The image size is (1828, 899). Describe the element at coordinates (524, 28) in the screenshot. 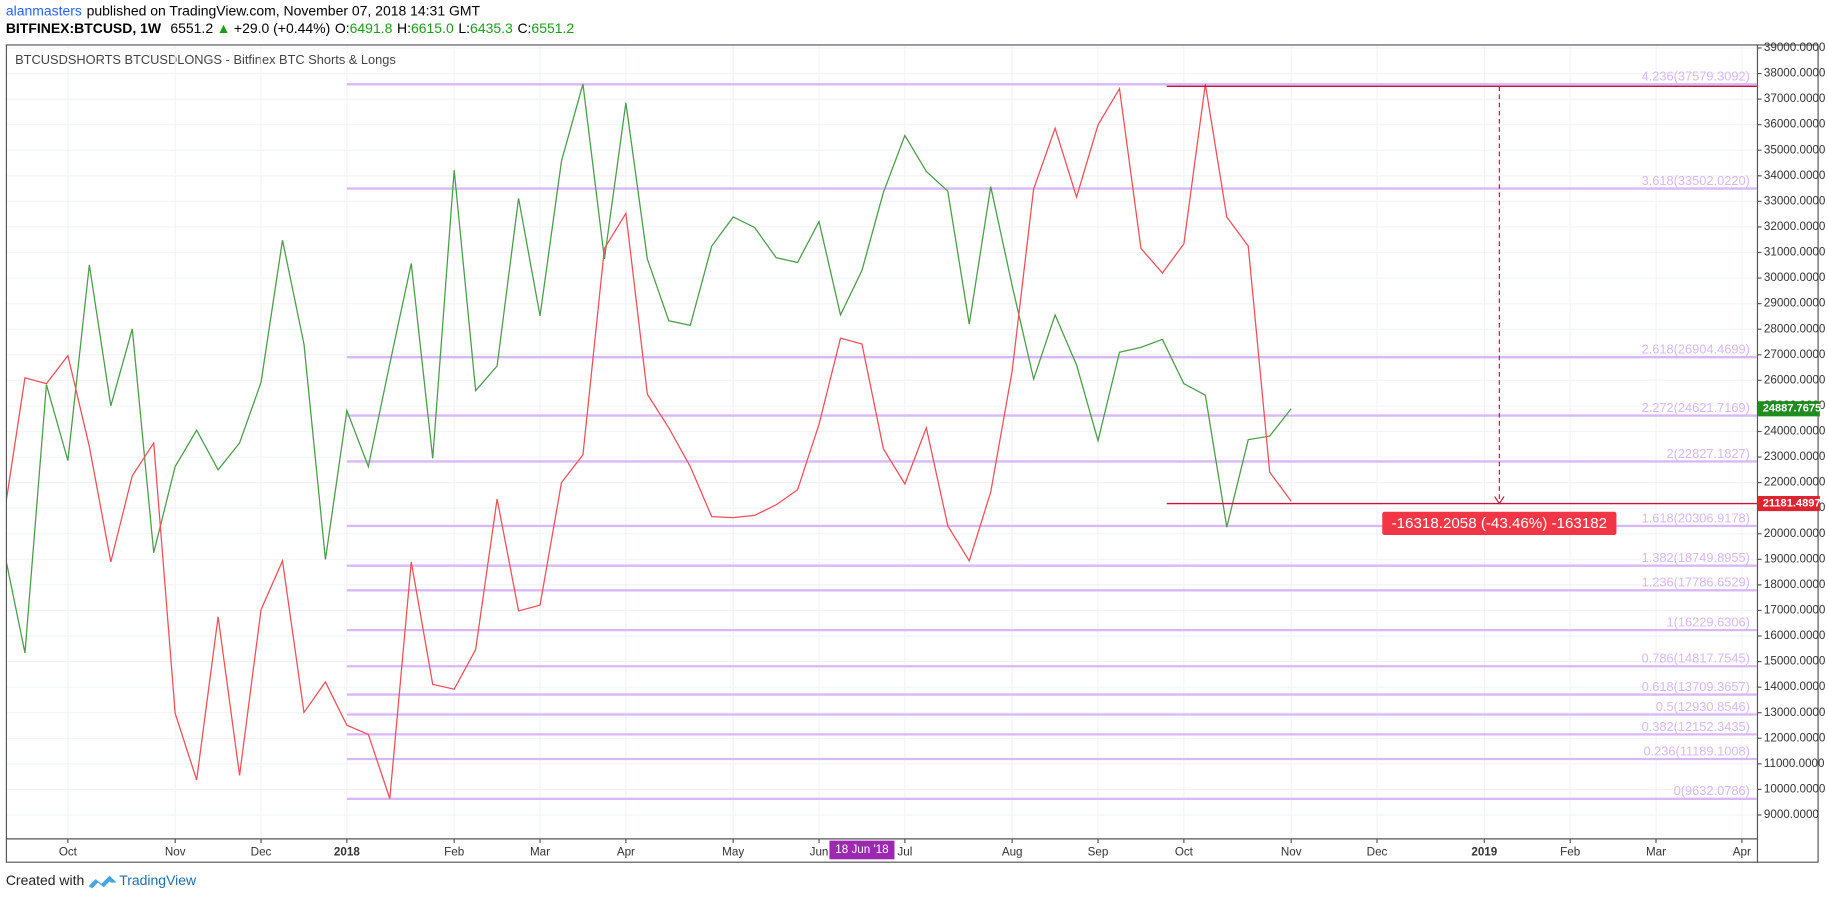

I see `close-label: C:` at that location.